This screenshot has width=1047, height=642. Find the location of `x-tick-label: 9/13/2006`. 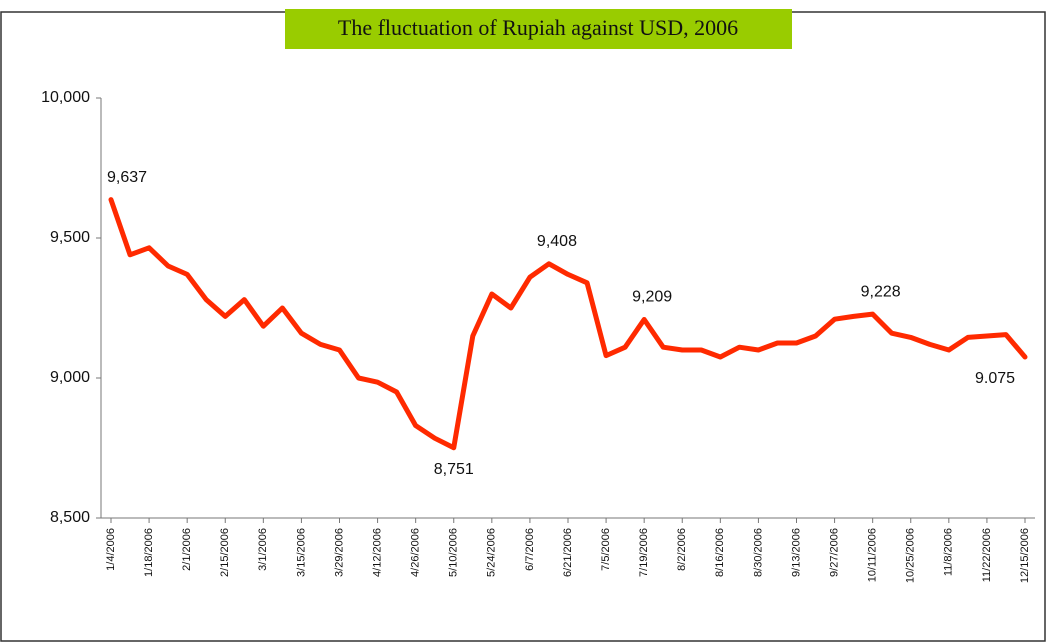

x-tick-label: 9/13/2006 is located at coordinates (796, 552).